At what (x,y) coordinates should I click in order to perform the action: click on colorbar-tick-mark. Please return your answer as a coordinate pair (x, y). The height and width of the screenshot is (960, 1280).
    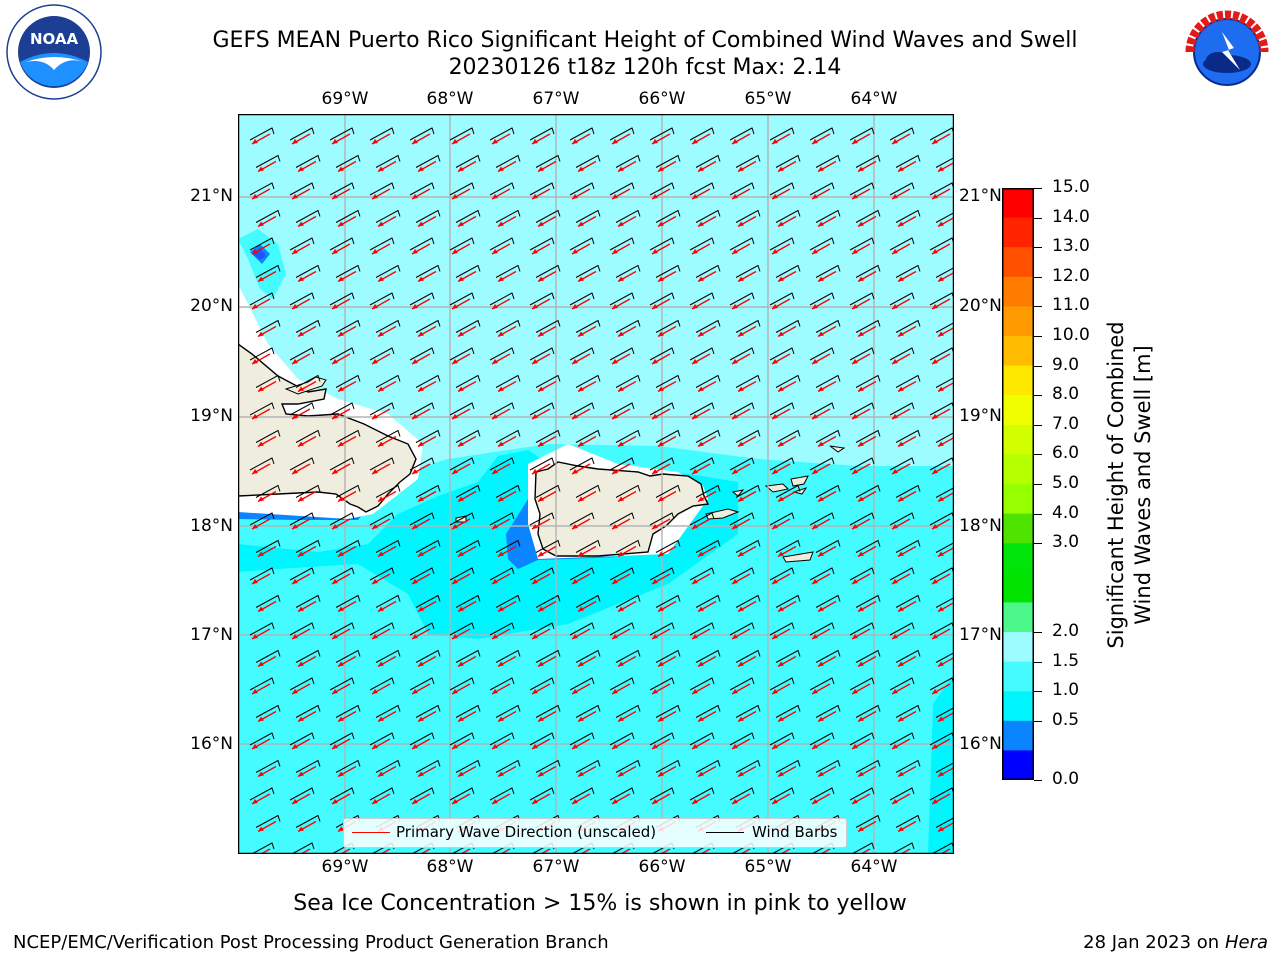
    Looking at the image, I should click on (1038, 277).